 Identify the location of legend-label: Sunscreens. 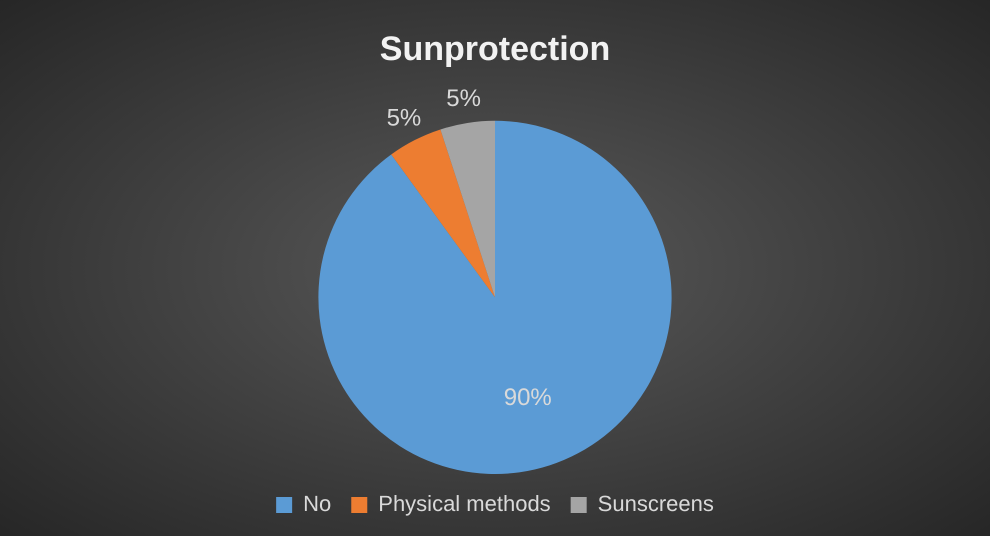
(656, 503).